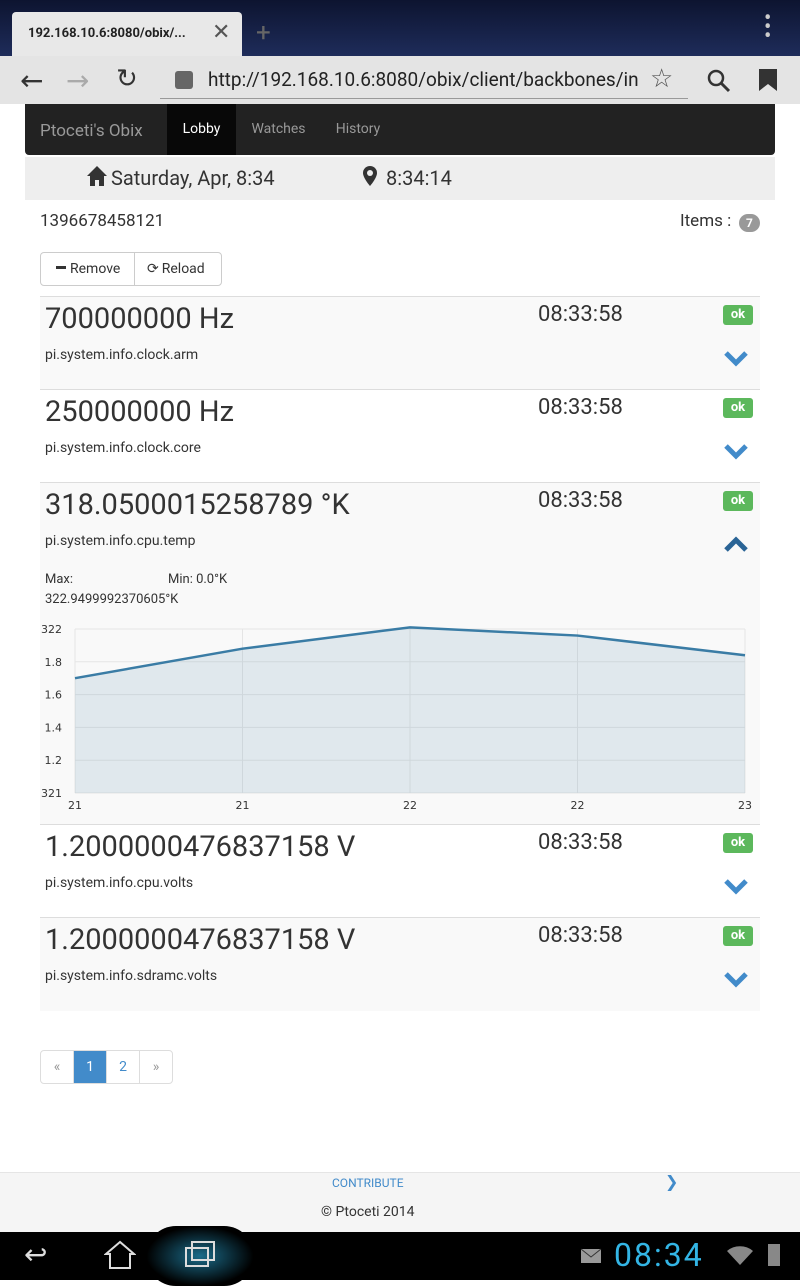  I want to click on status-bar, so click(400, 178).